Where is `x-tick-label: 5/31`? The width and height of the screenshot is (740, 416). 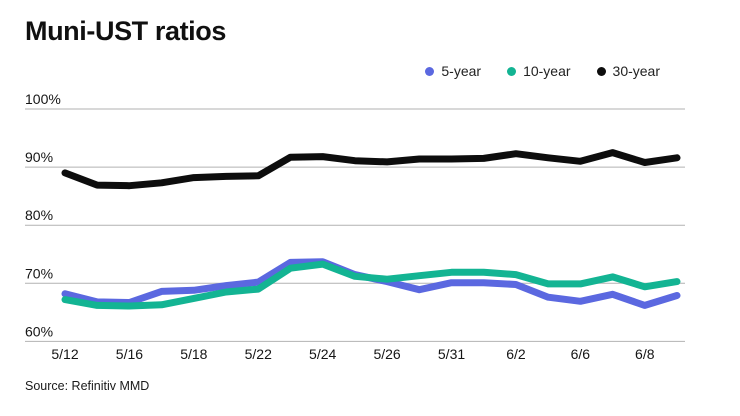 x-tick-label: 5/31 is located at coordinates (451, 354).